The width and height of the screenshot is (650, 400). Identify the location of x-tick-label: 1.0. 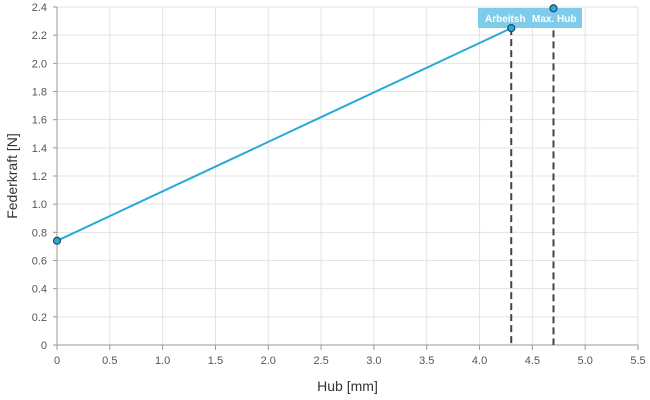
(162, 361).